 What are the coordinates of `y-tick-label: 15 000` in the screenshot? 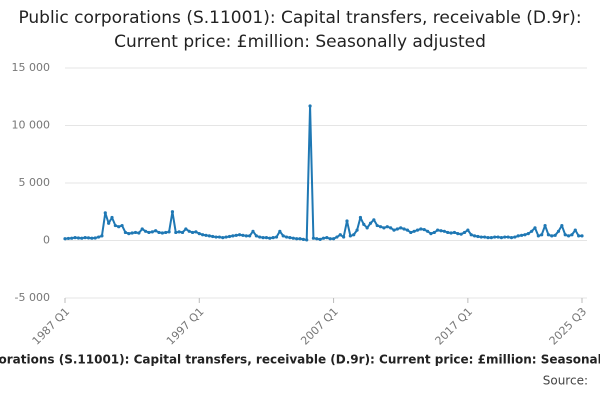 It's located at (31, 67).